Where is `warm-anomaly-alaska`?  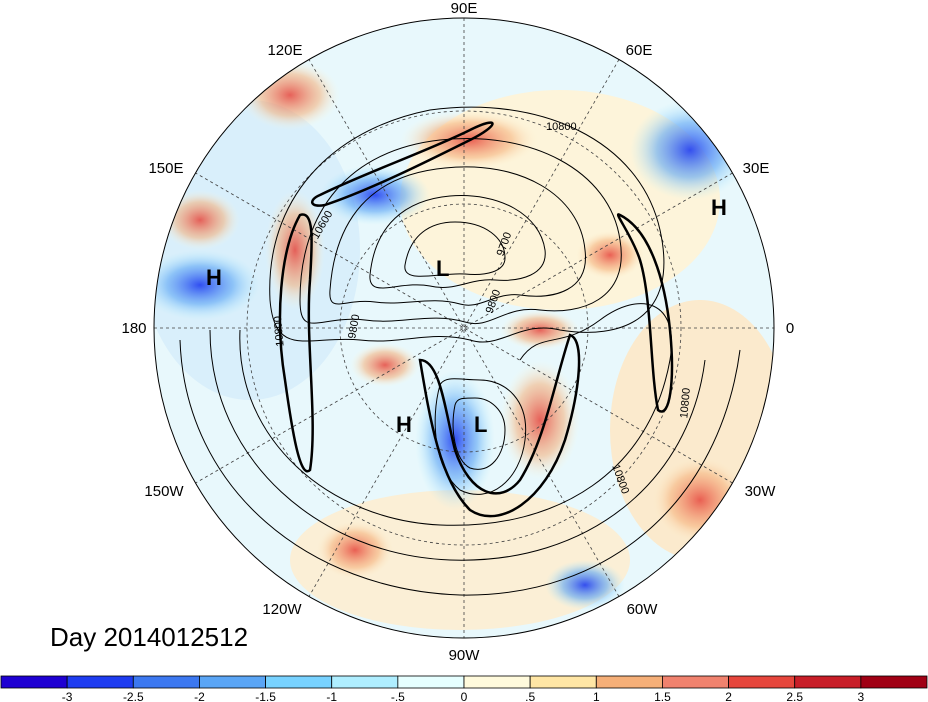
warm-anomaly-alaska is located at coordinates (385, 365).